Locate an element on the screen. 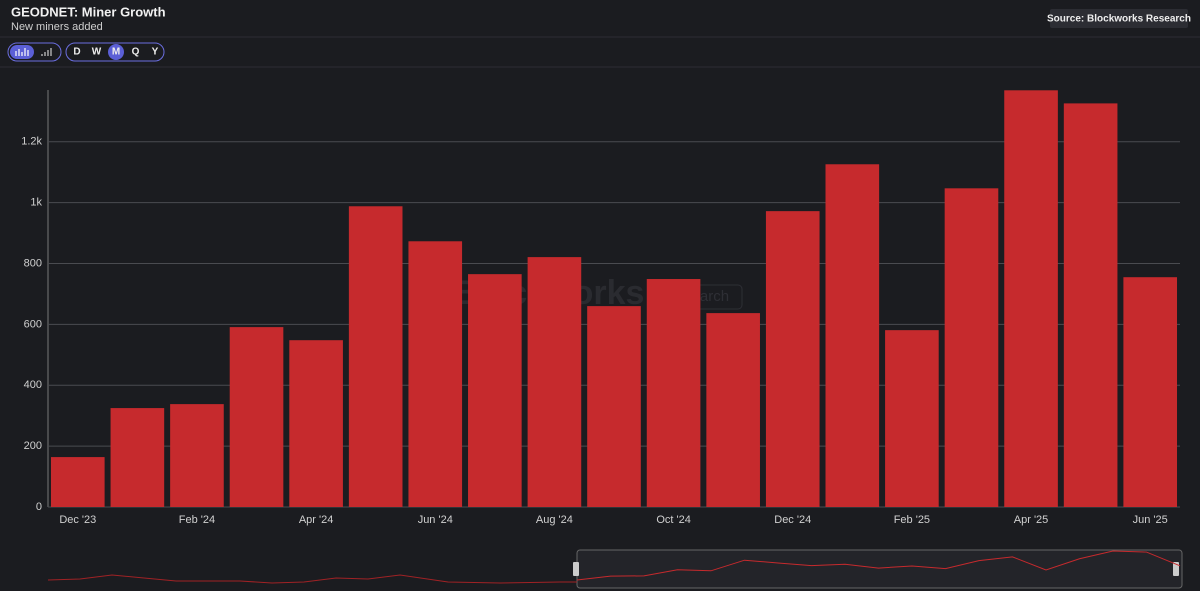 Image resolution: width=1200 pixels, height=591 pixels. interval-active is located at coordinates (116, 52).